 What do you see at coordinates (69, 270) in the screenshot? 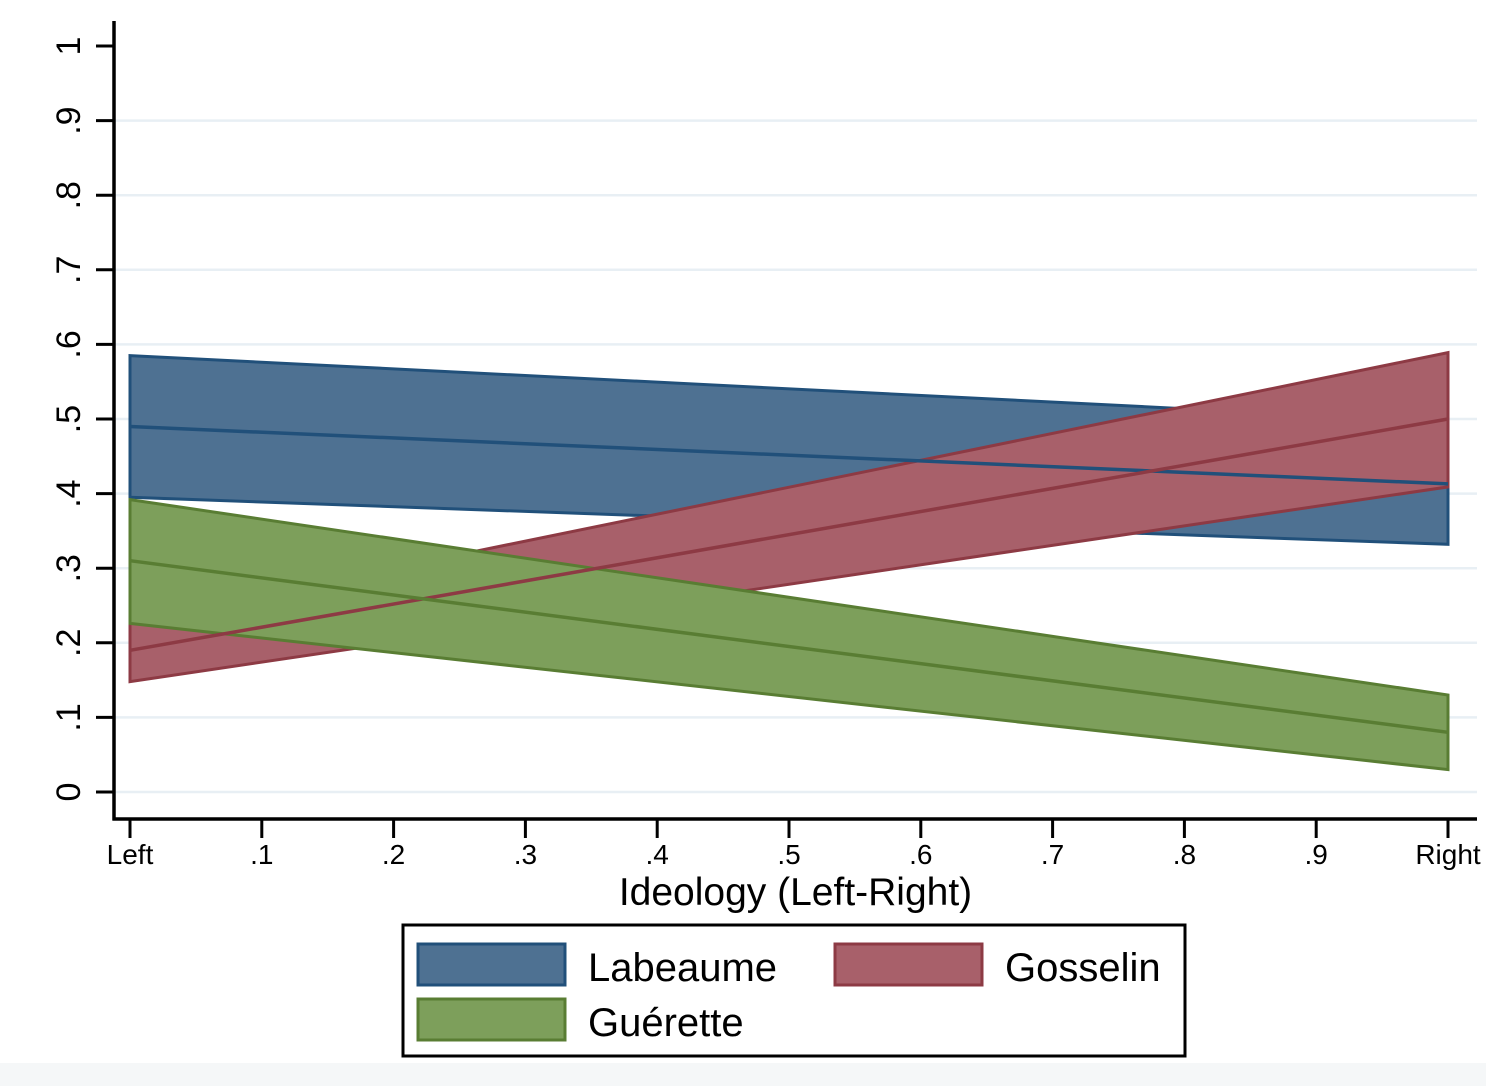
I see `y-tick-label: .7` at bounding box center [69, 270].